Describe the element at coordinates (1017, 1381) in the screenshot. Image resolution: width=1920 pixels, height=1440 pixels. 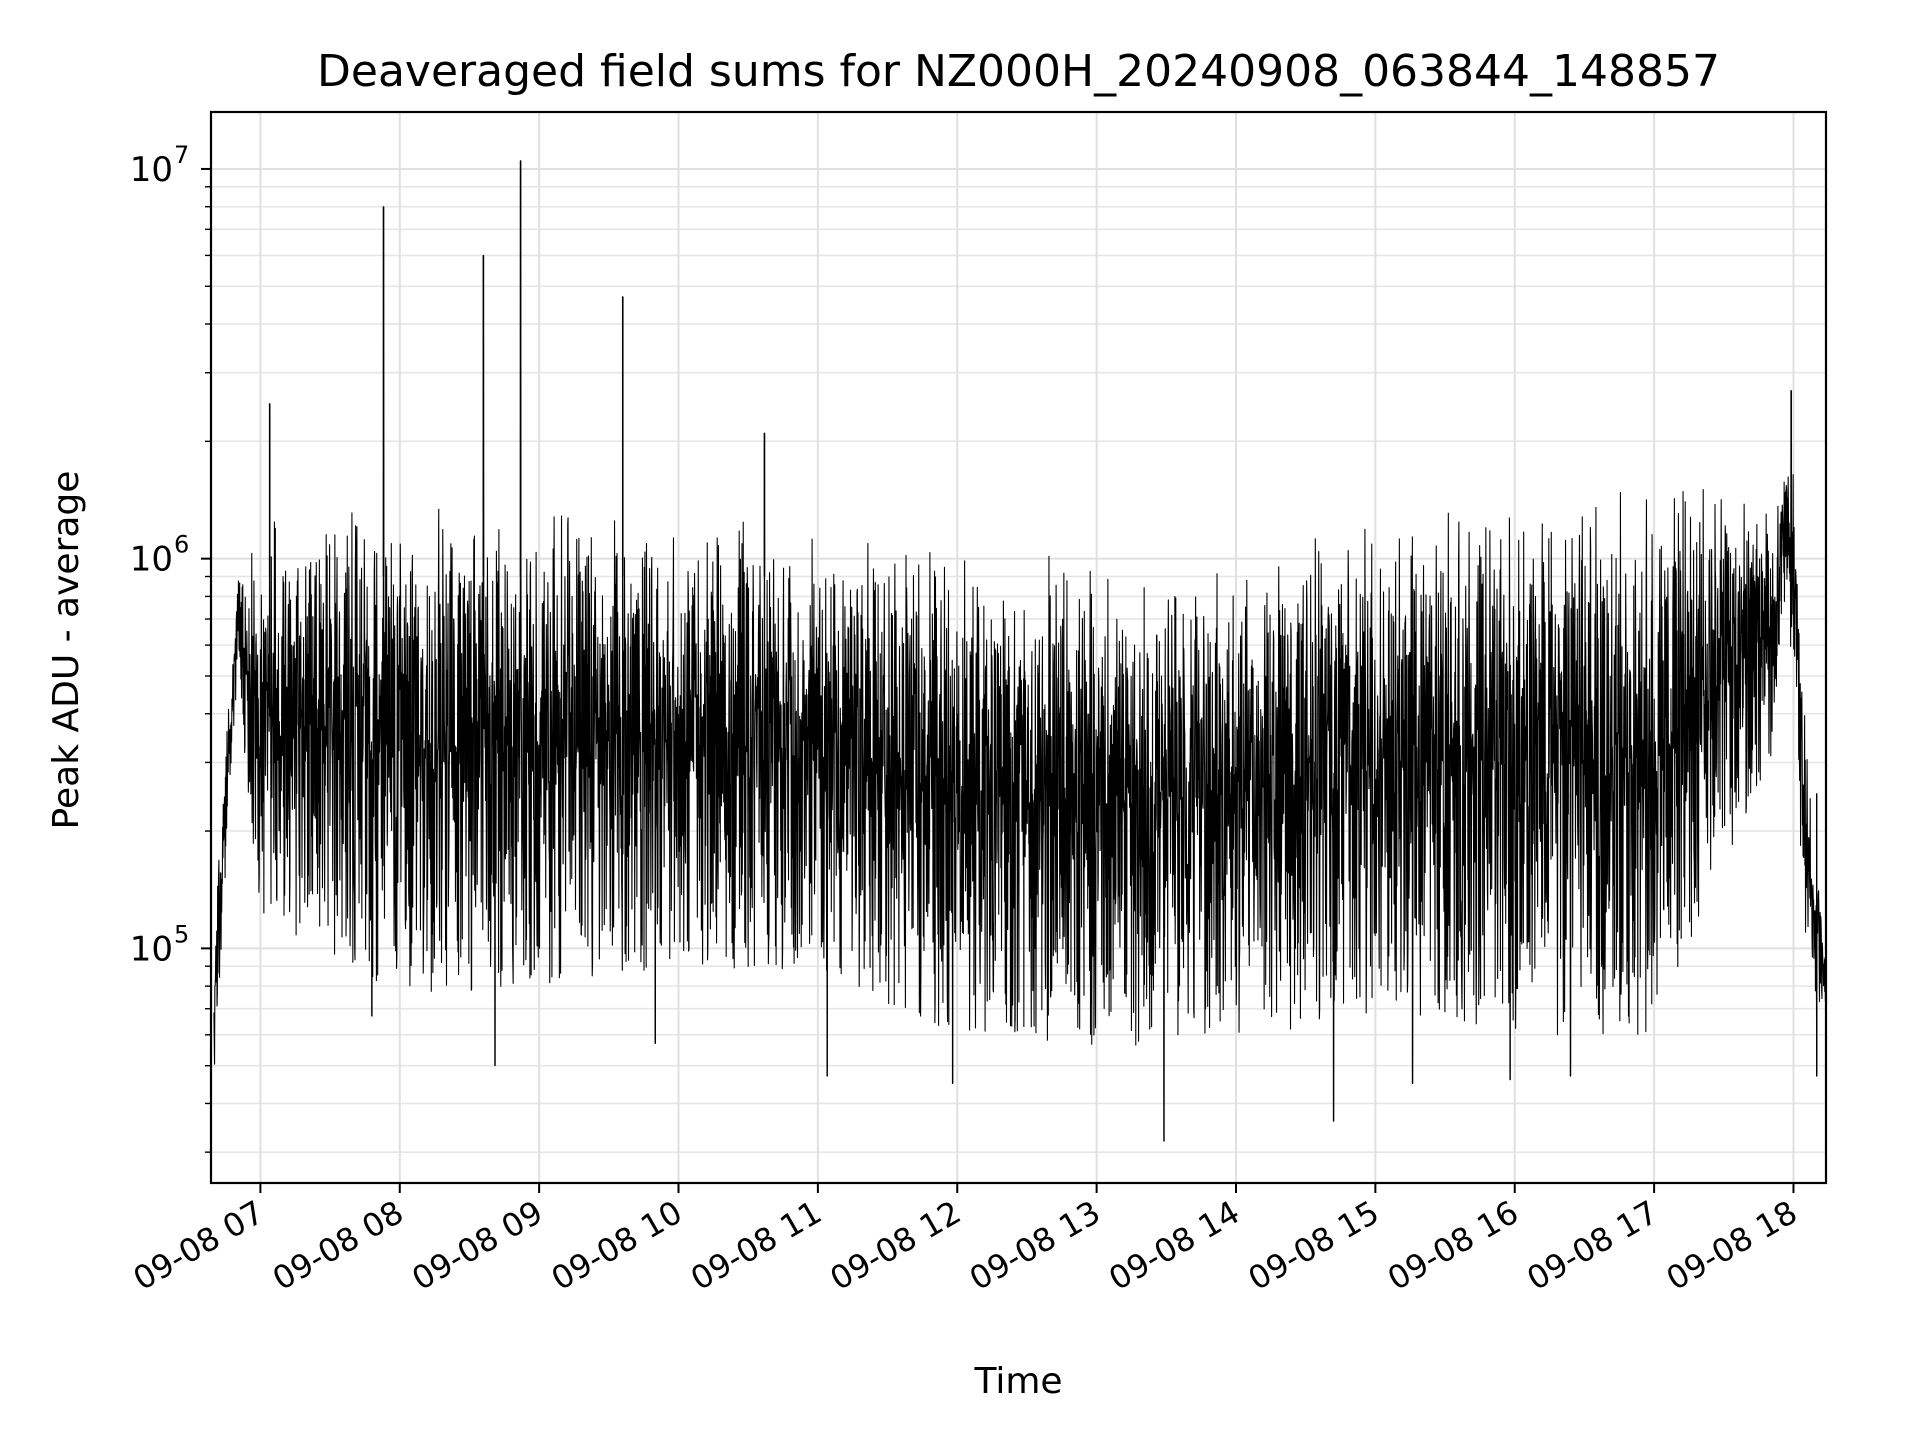
I see `x-axis-label: Time` at that location.